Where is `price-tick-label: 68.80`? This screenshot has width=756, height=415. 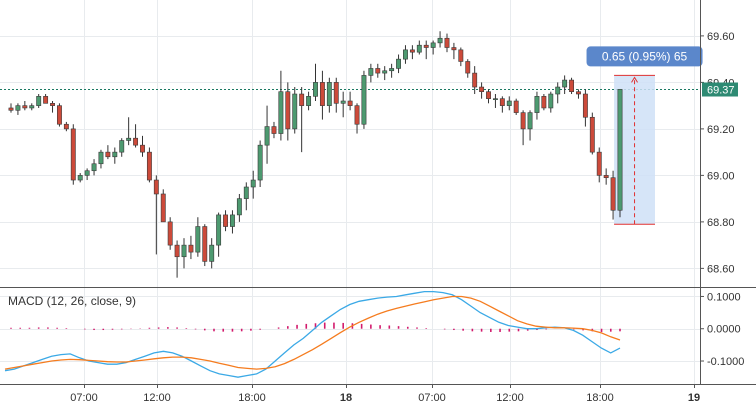 price-tick-label: 68.80 is located at coordinates (721, 223).